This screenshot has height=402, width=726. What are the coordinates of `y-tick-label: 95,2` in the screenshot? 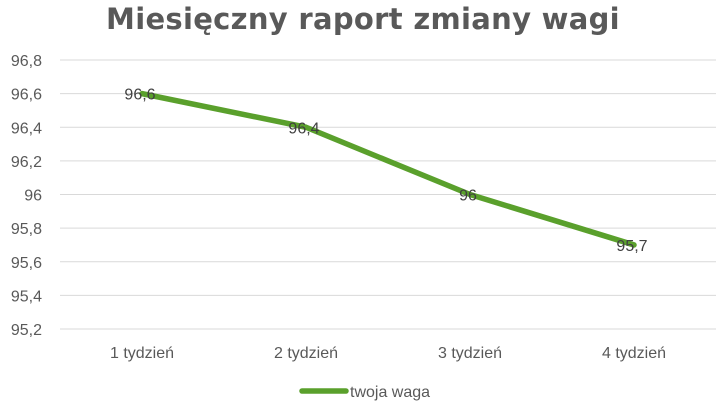 It's located at (26, 330).